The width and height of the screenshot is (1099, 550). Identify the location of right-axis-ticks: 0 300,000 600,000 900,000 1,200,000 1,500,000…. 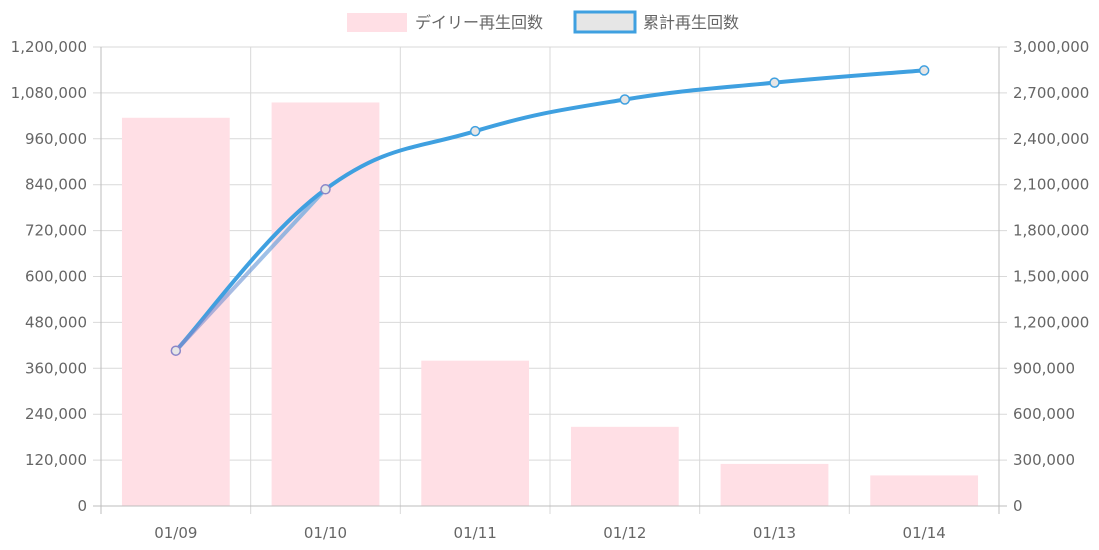
(1051, 276).